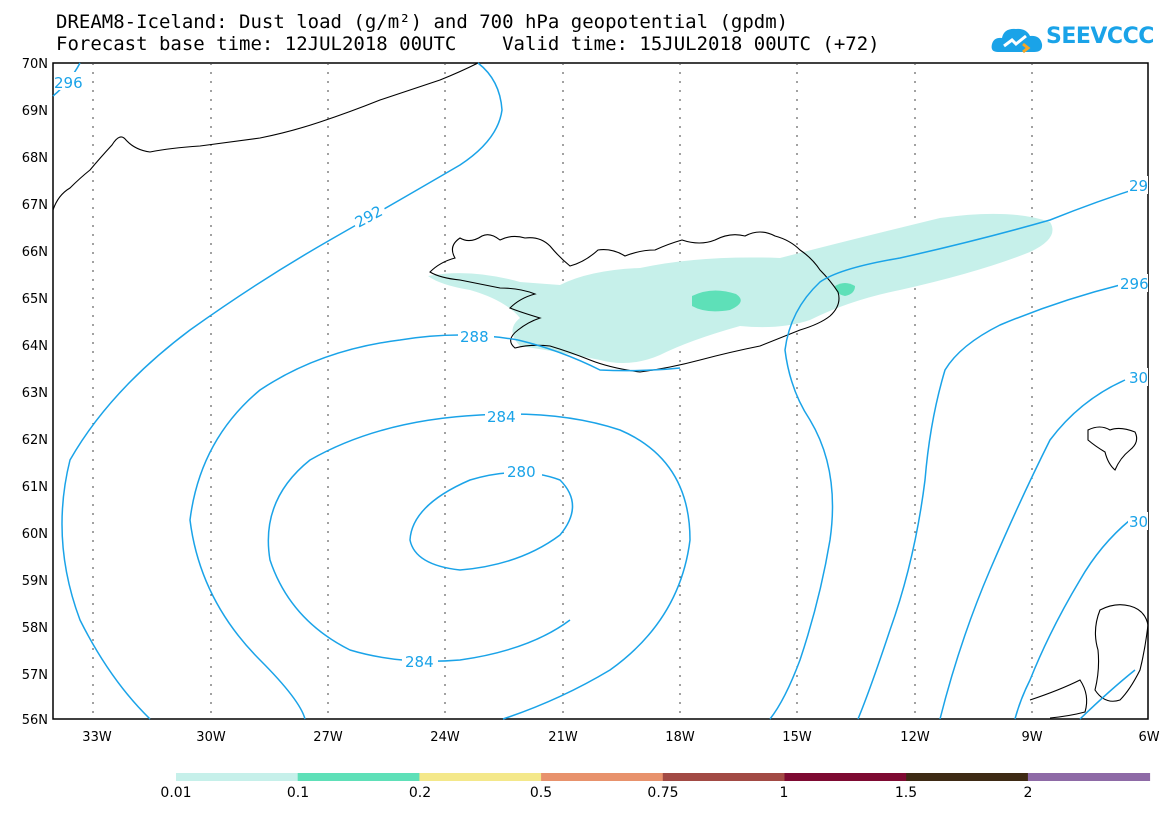 The image size is (1175, 815). I want to click on colorbar-label: 1.5, so click(906, 793).